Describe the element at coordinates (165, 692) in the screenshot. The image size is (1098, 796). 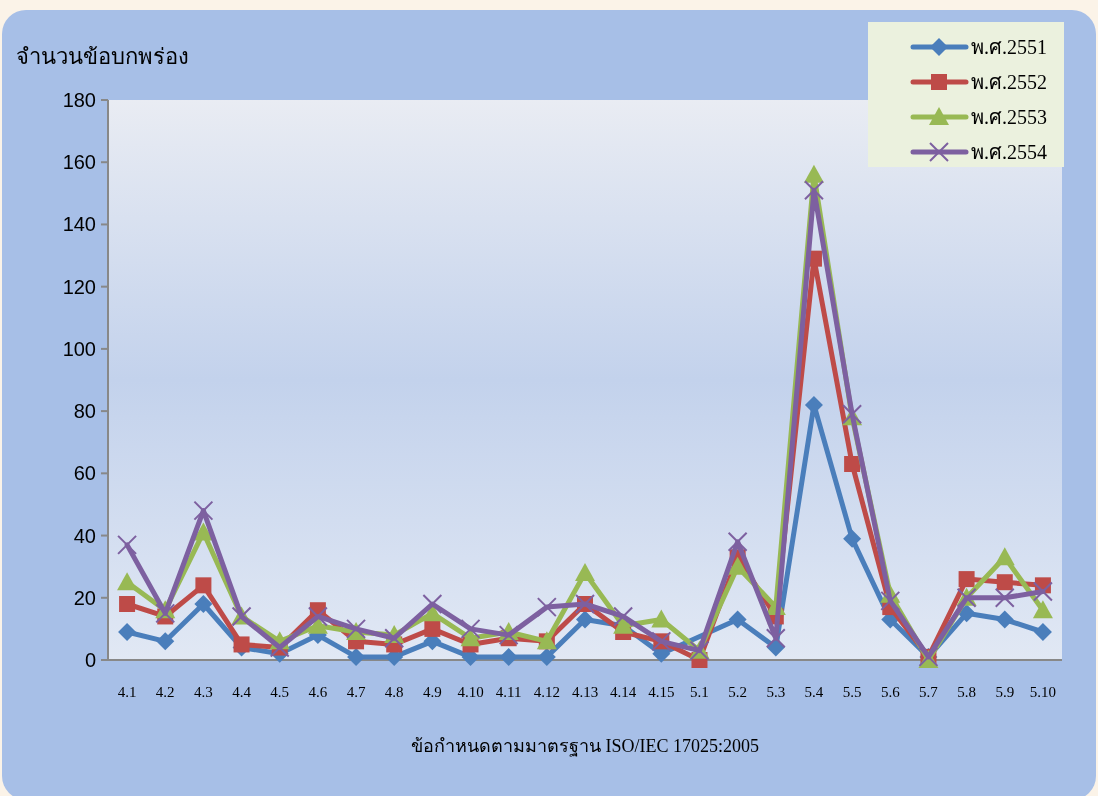
I see `x-tick-label: 4.2` at that location.